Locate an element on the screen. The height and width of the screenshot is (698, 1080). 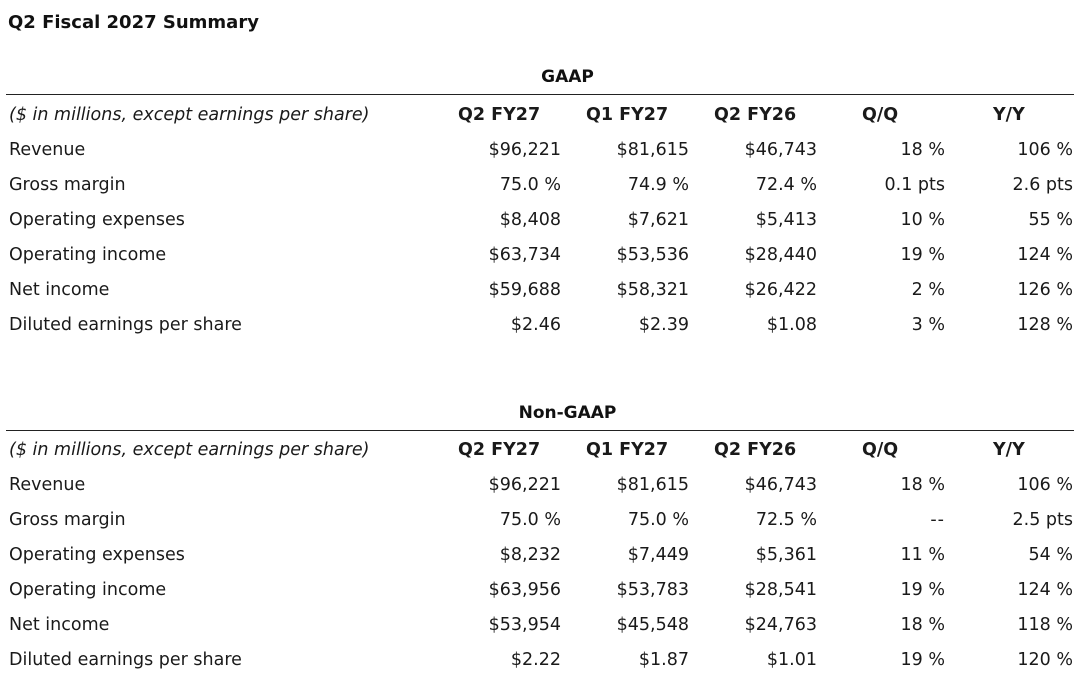
value-q1-fy27: 74.9 % is located at coordinates (658, 185).